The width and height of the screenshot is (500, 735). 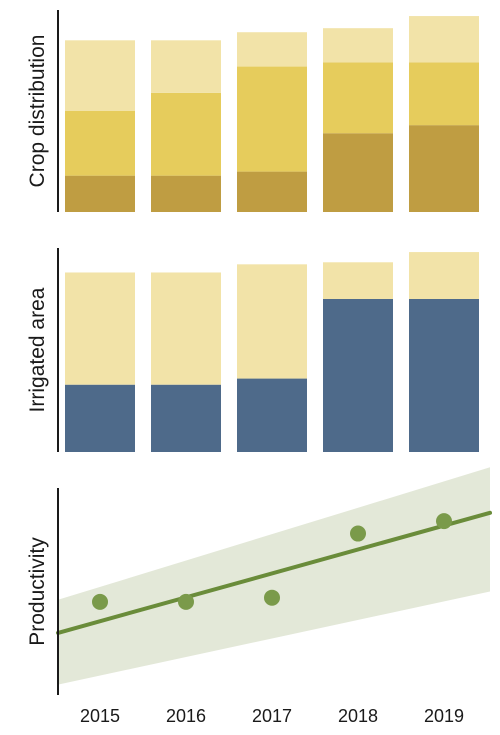 What do you see at coordinates (274, 572) in the screenshot?
I see `regression-line` at bounding box center [274, 572].